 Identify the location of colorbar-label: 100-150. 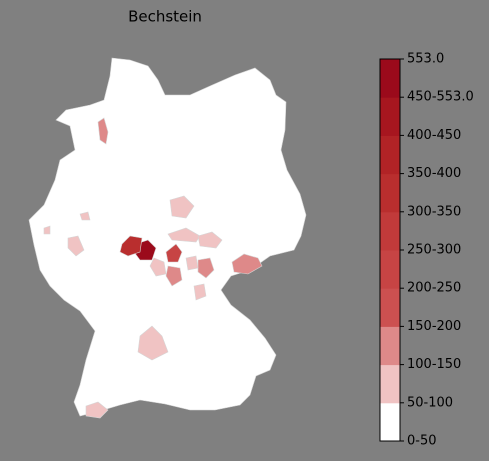
(434, 364).